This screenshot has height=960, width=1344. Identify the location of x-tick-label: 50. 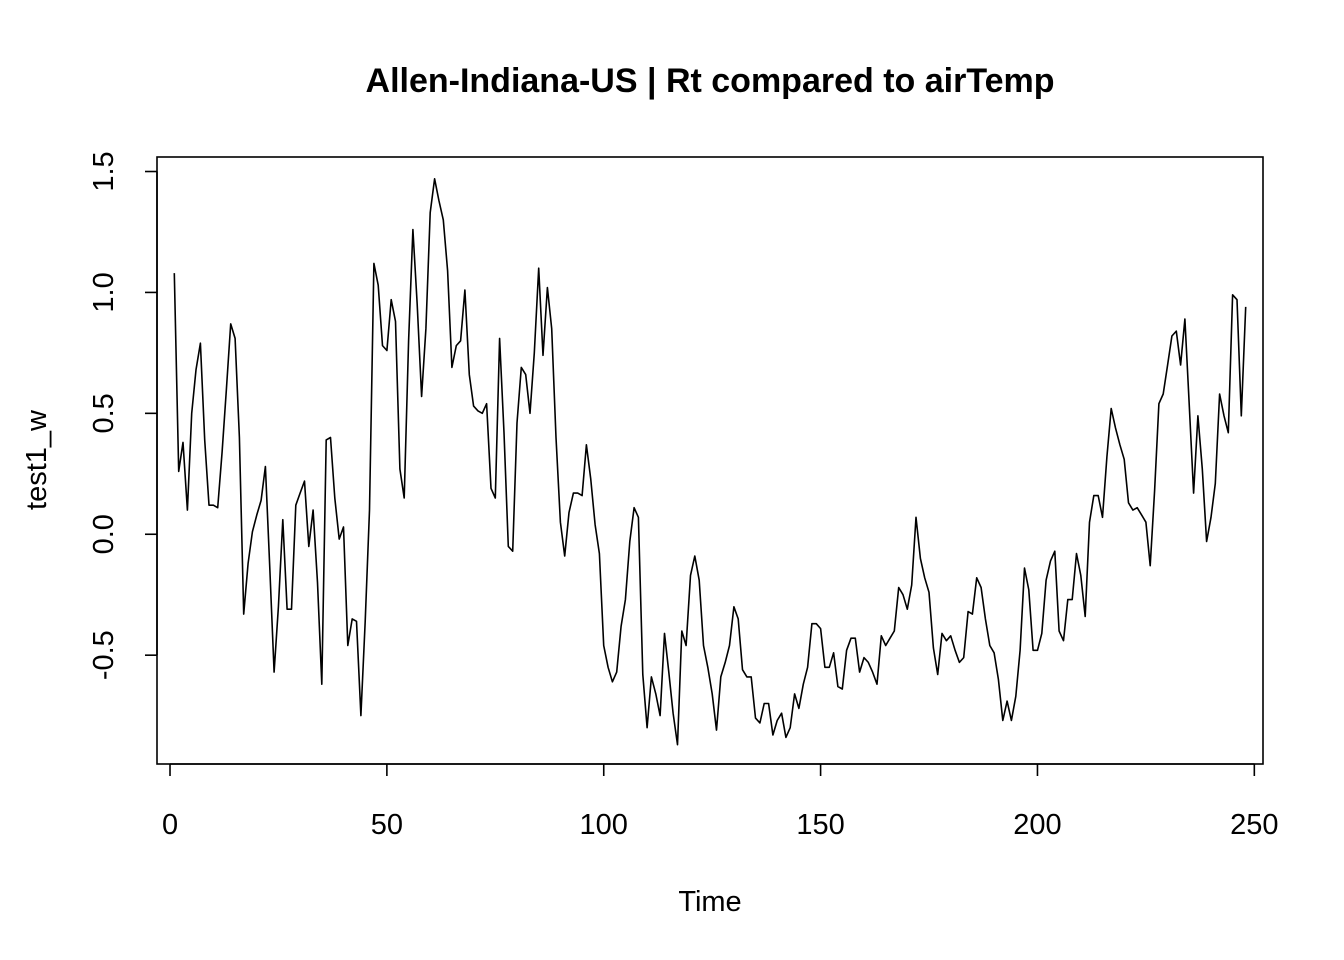
(387, 825).